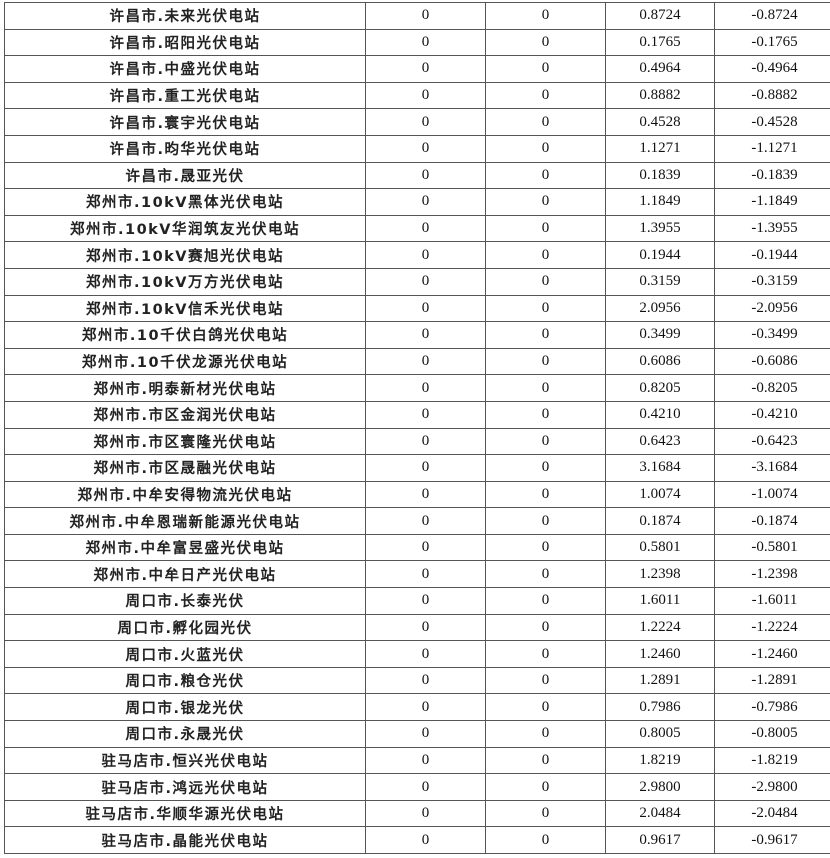 The height and width of the screenshot is (858, 830). What do you see at coordinates (185, 707) in the screenshot?
I see `station-name-cell: 周口市.银龙光伏` at bounding box center [185, 707].